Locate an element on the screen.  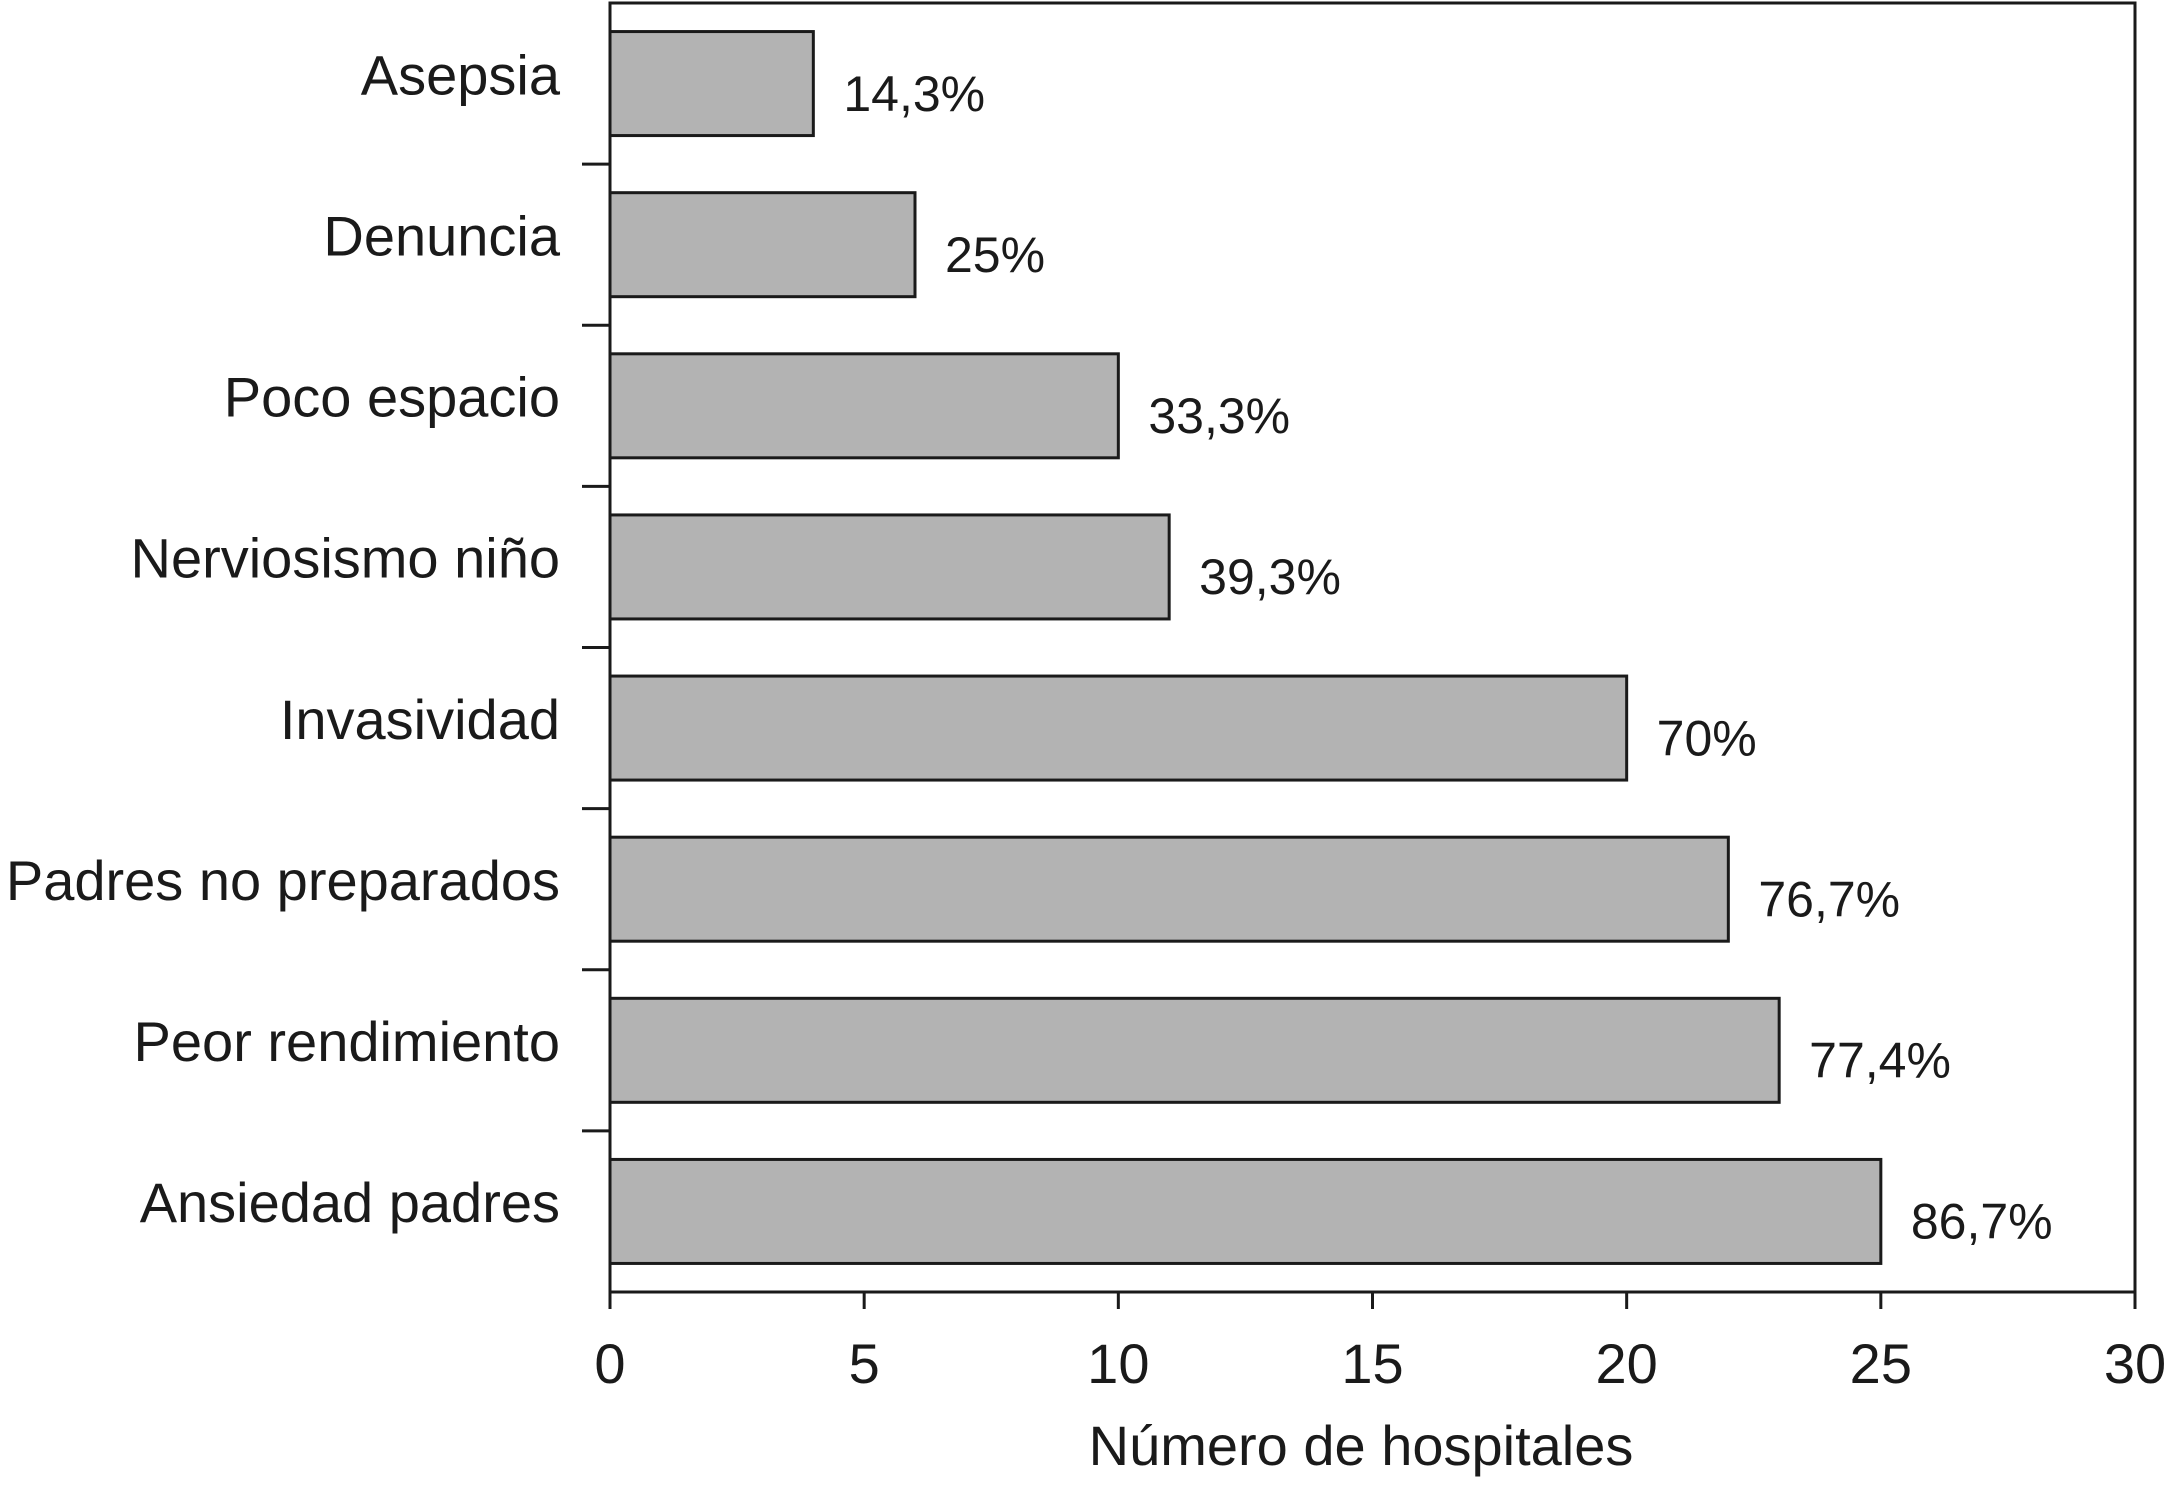
y-tick-label: Invasividad is located at coordinates (420, 719).